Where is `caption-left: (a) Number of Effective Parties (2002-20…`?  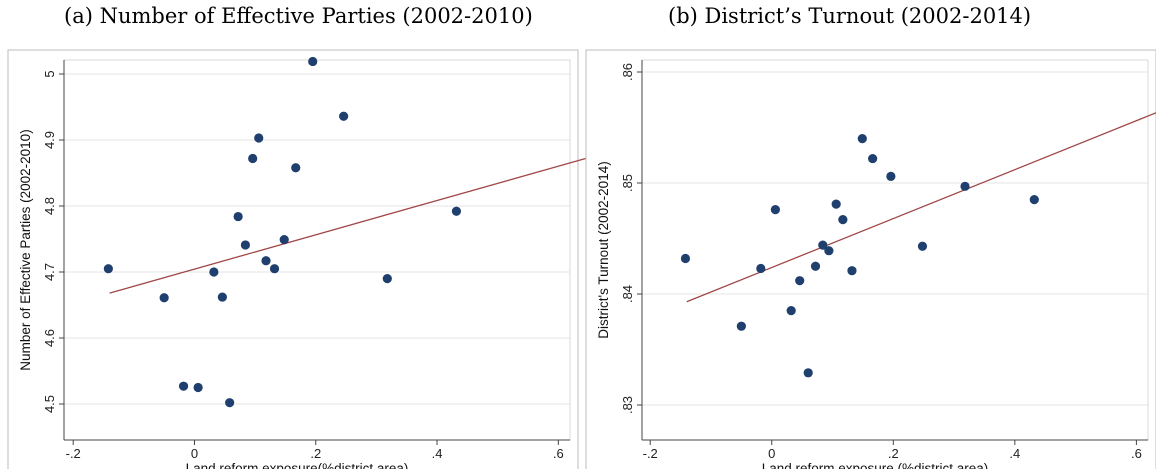
caption-left: (a) Number of Effective Parties (2002-20… is located at coordinates (298, 16).